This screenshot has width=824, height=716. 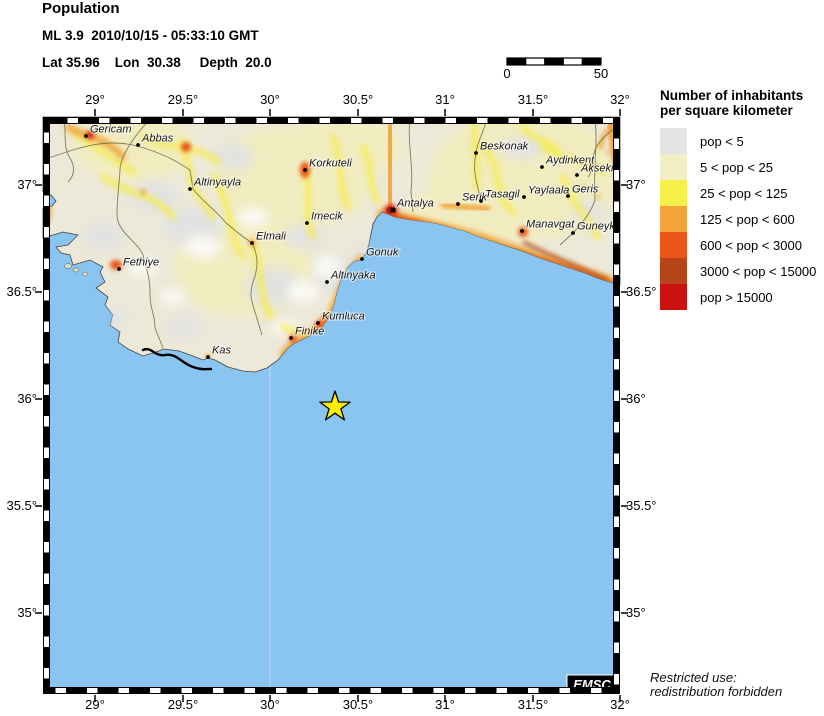 What do you see at coordinates (309, 332) in the screenshot?
I see `city-label: Finike` at bounding box center [309, 332].